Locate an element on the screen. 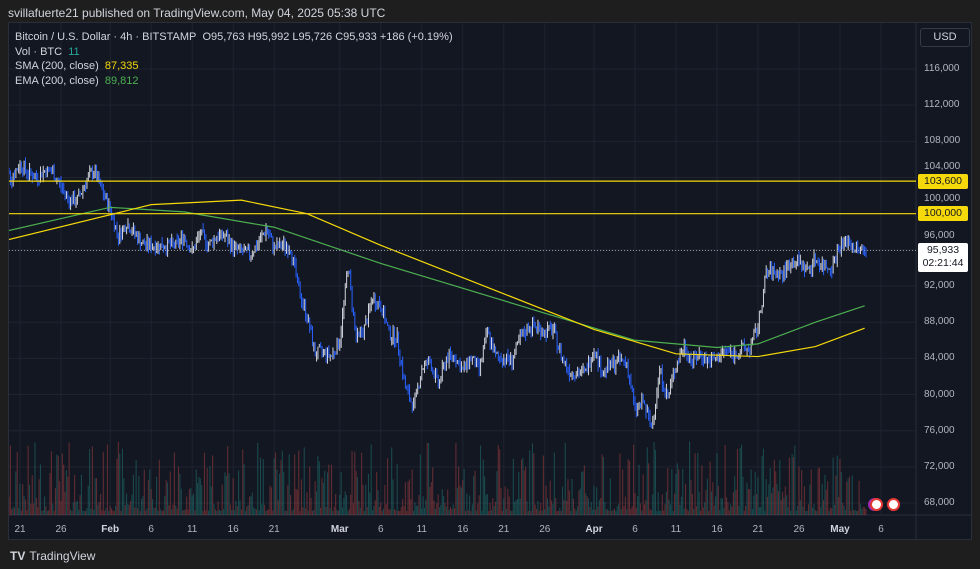 The width and height of the screenshot is (980, 569). current-price-tag: 95,933 02:21:44 is located at coordinates (943, 258).